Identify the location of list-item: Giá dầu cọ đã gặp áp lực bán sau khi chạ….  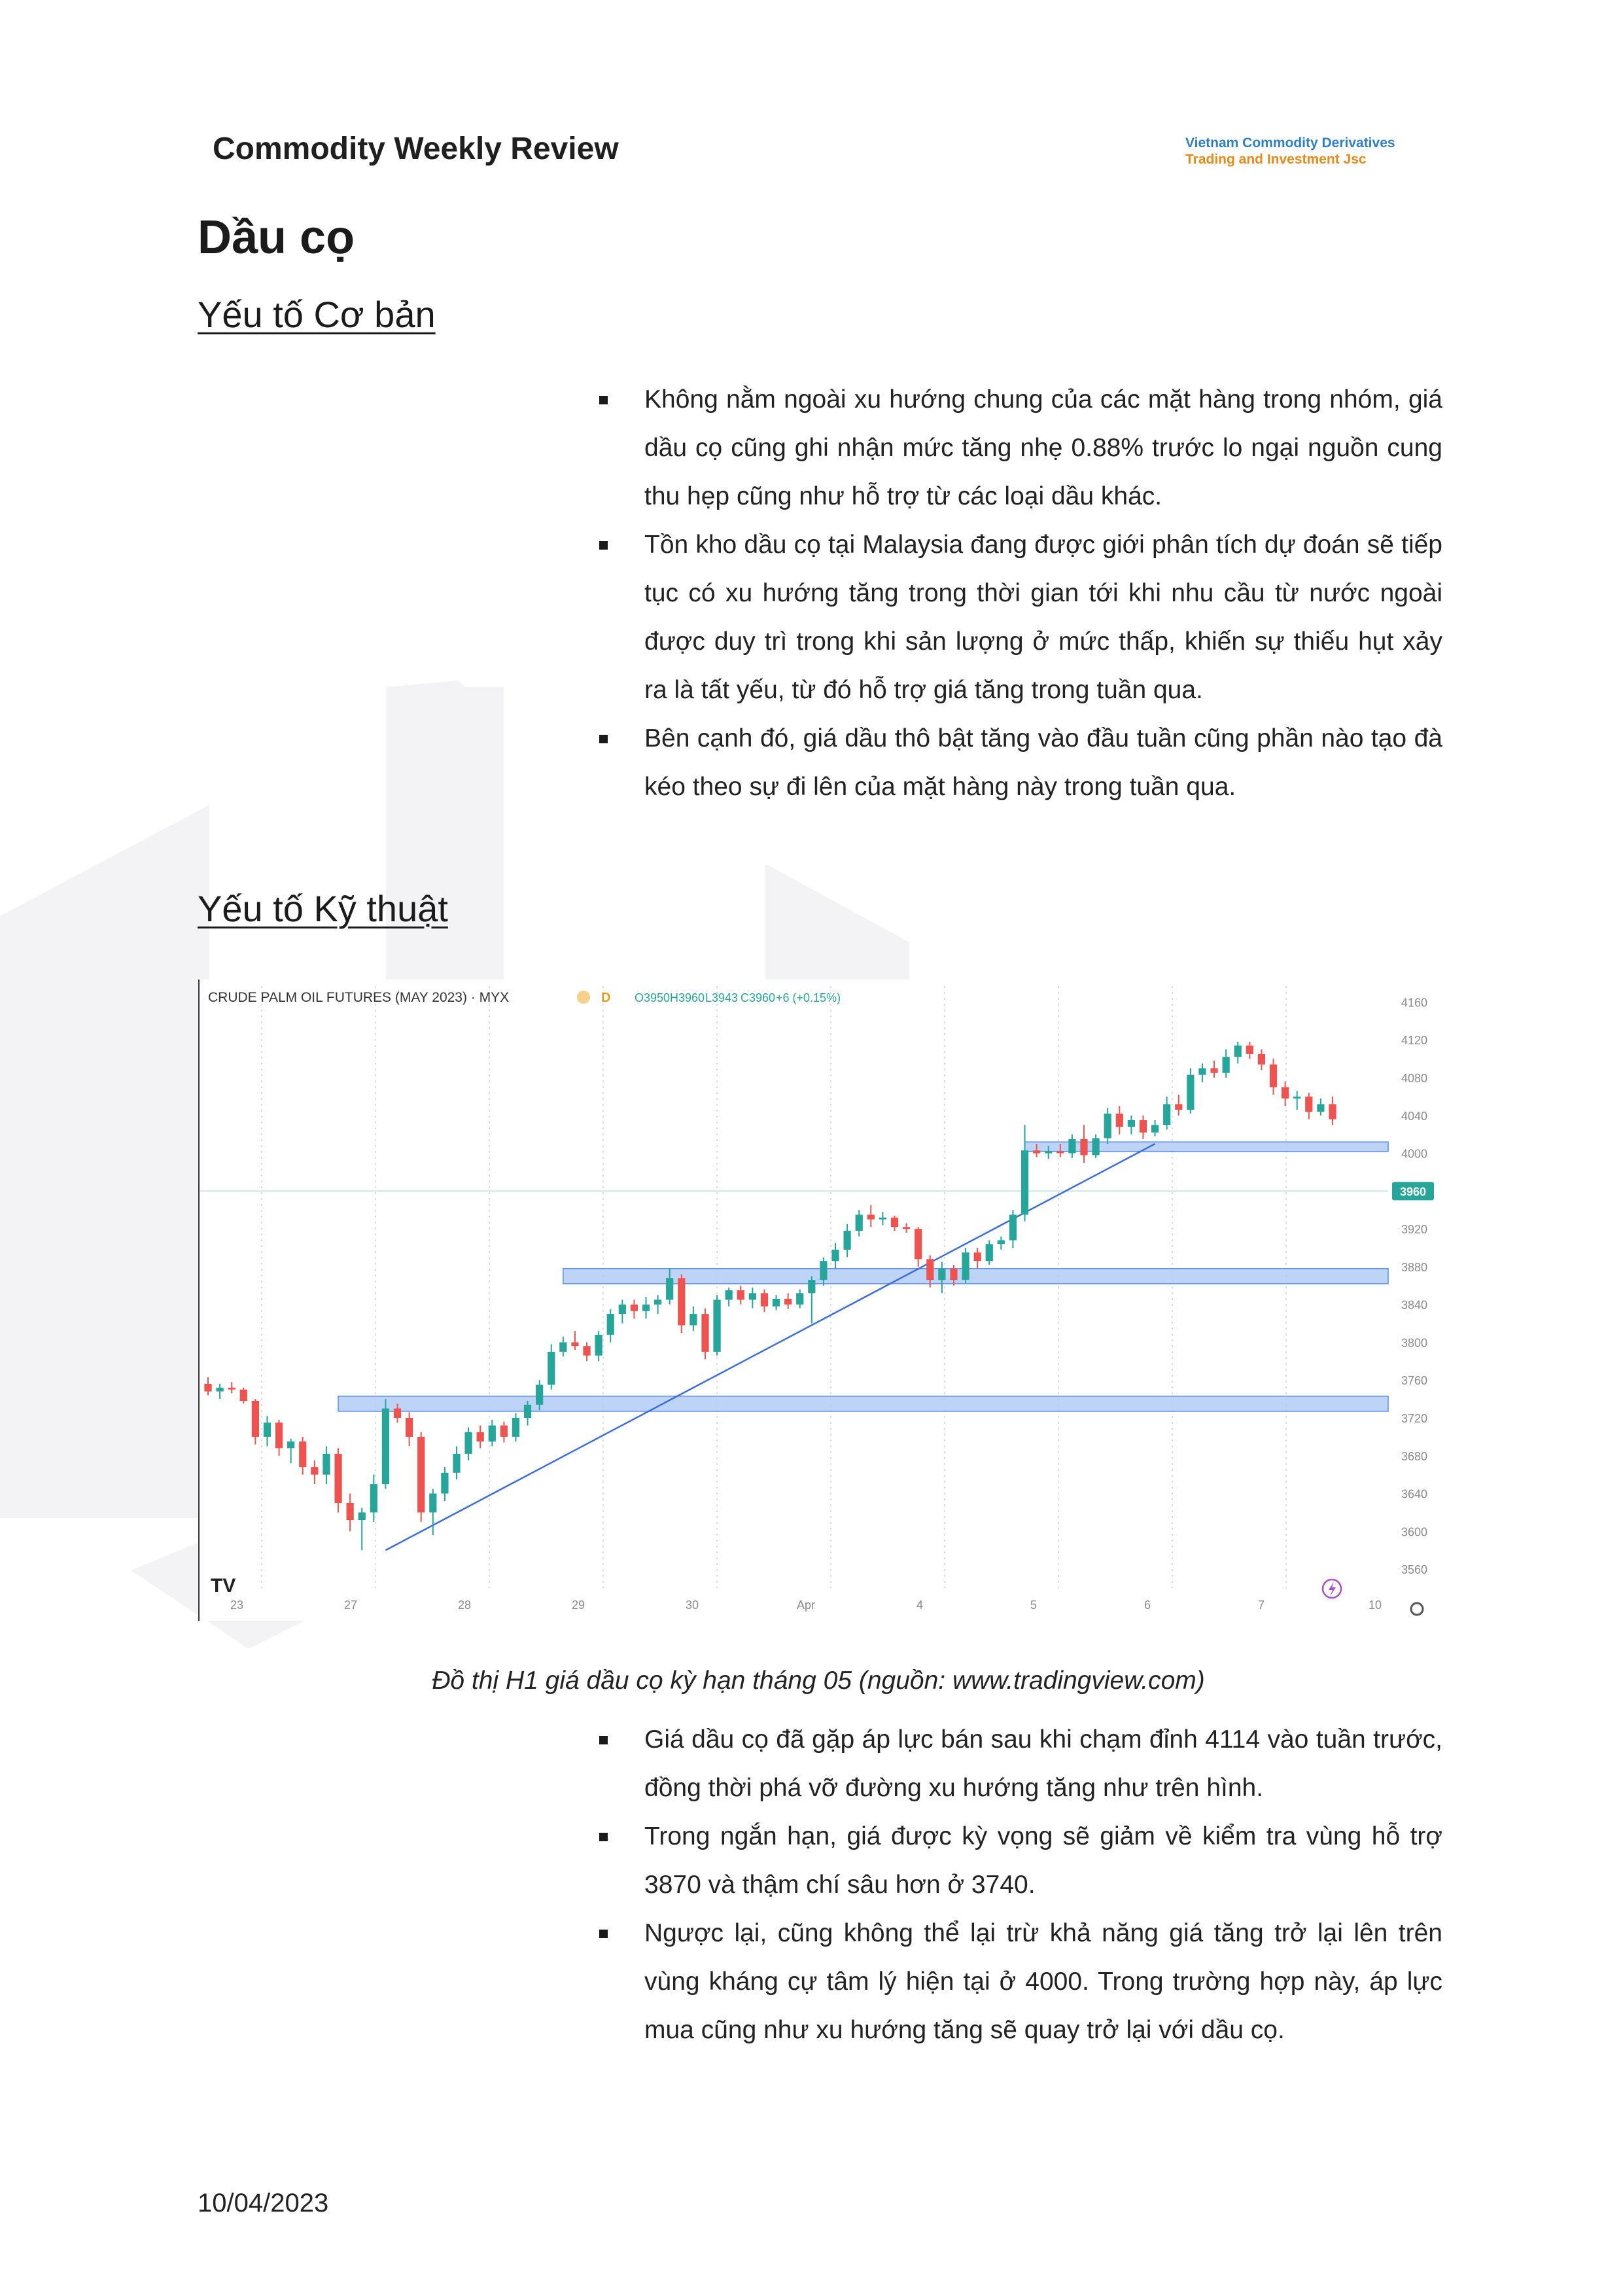
(1017, 1764).